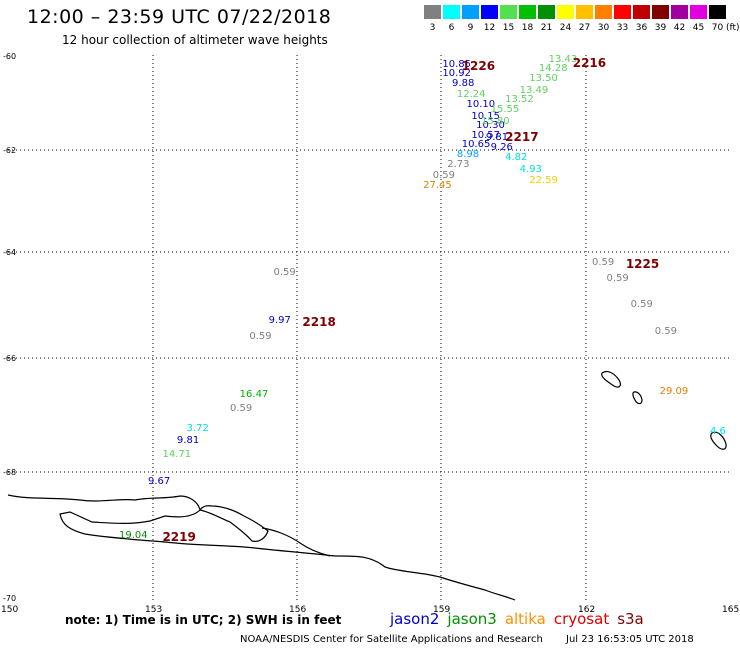 This screenshot has height=650, width=740. I want to click on legend-label: 27, so click(584, 28).